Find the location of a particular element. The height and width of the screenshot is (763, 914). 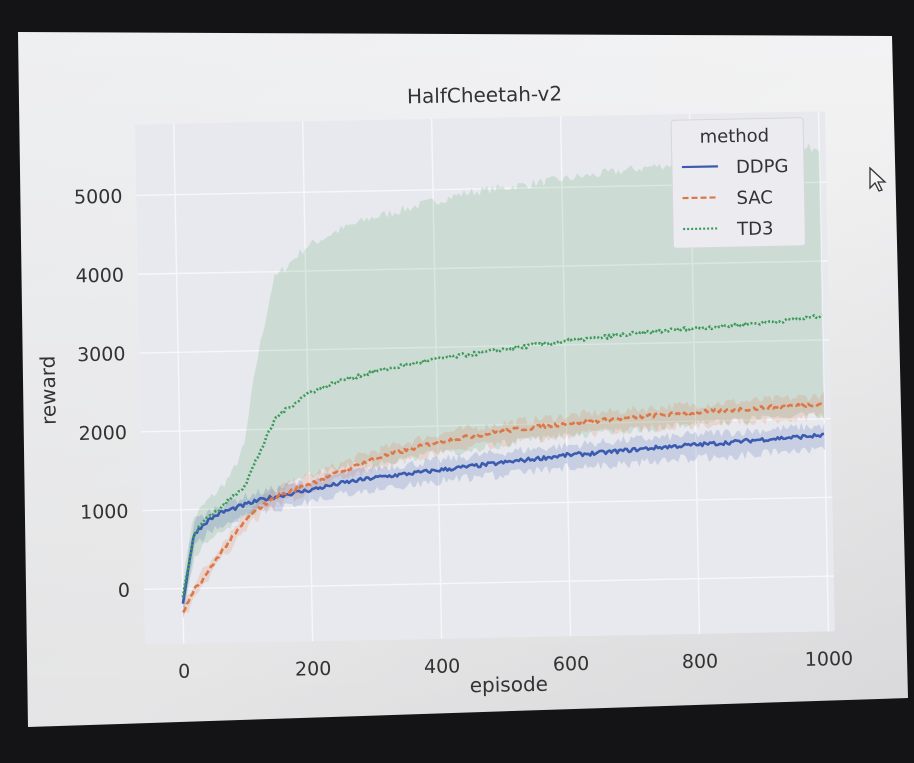

legend-box is located at coordinates (738, 183).